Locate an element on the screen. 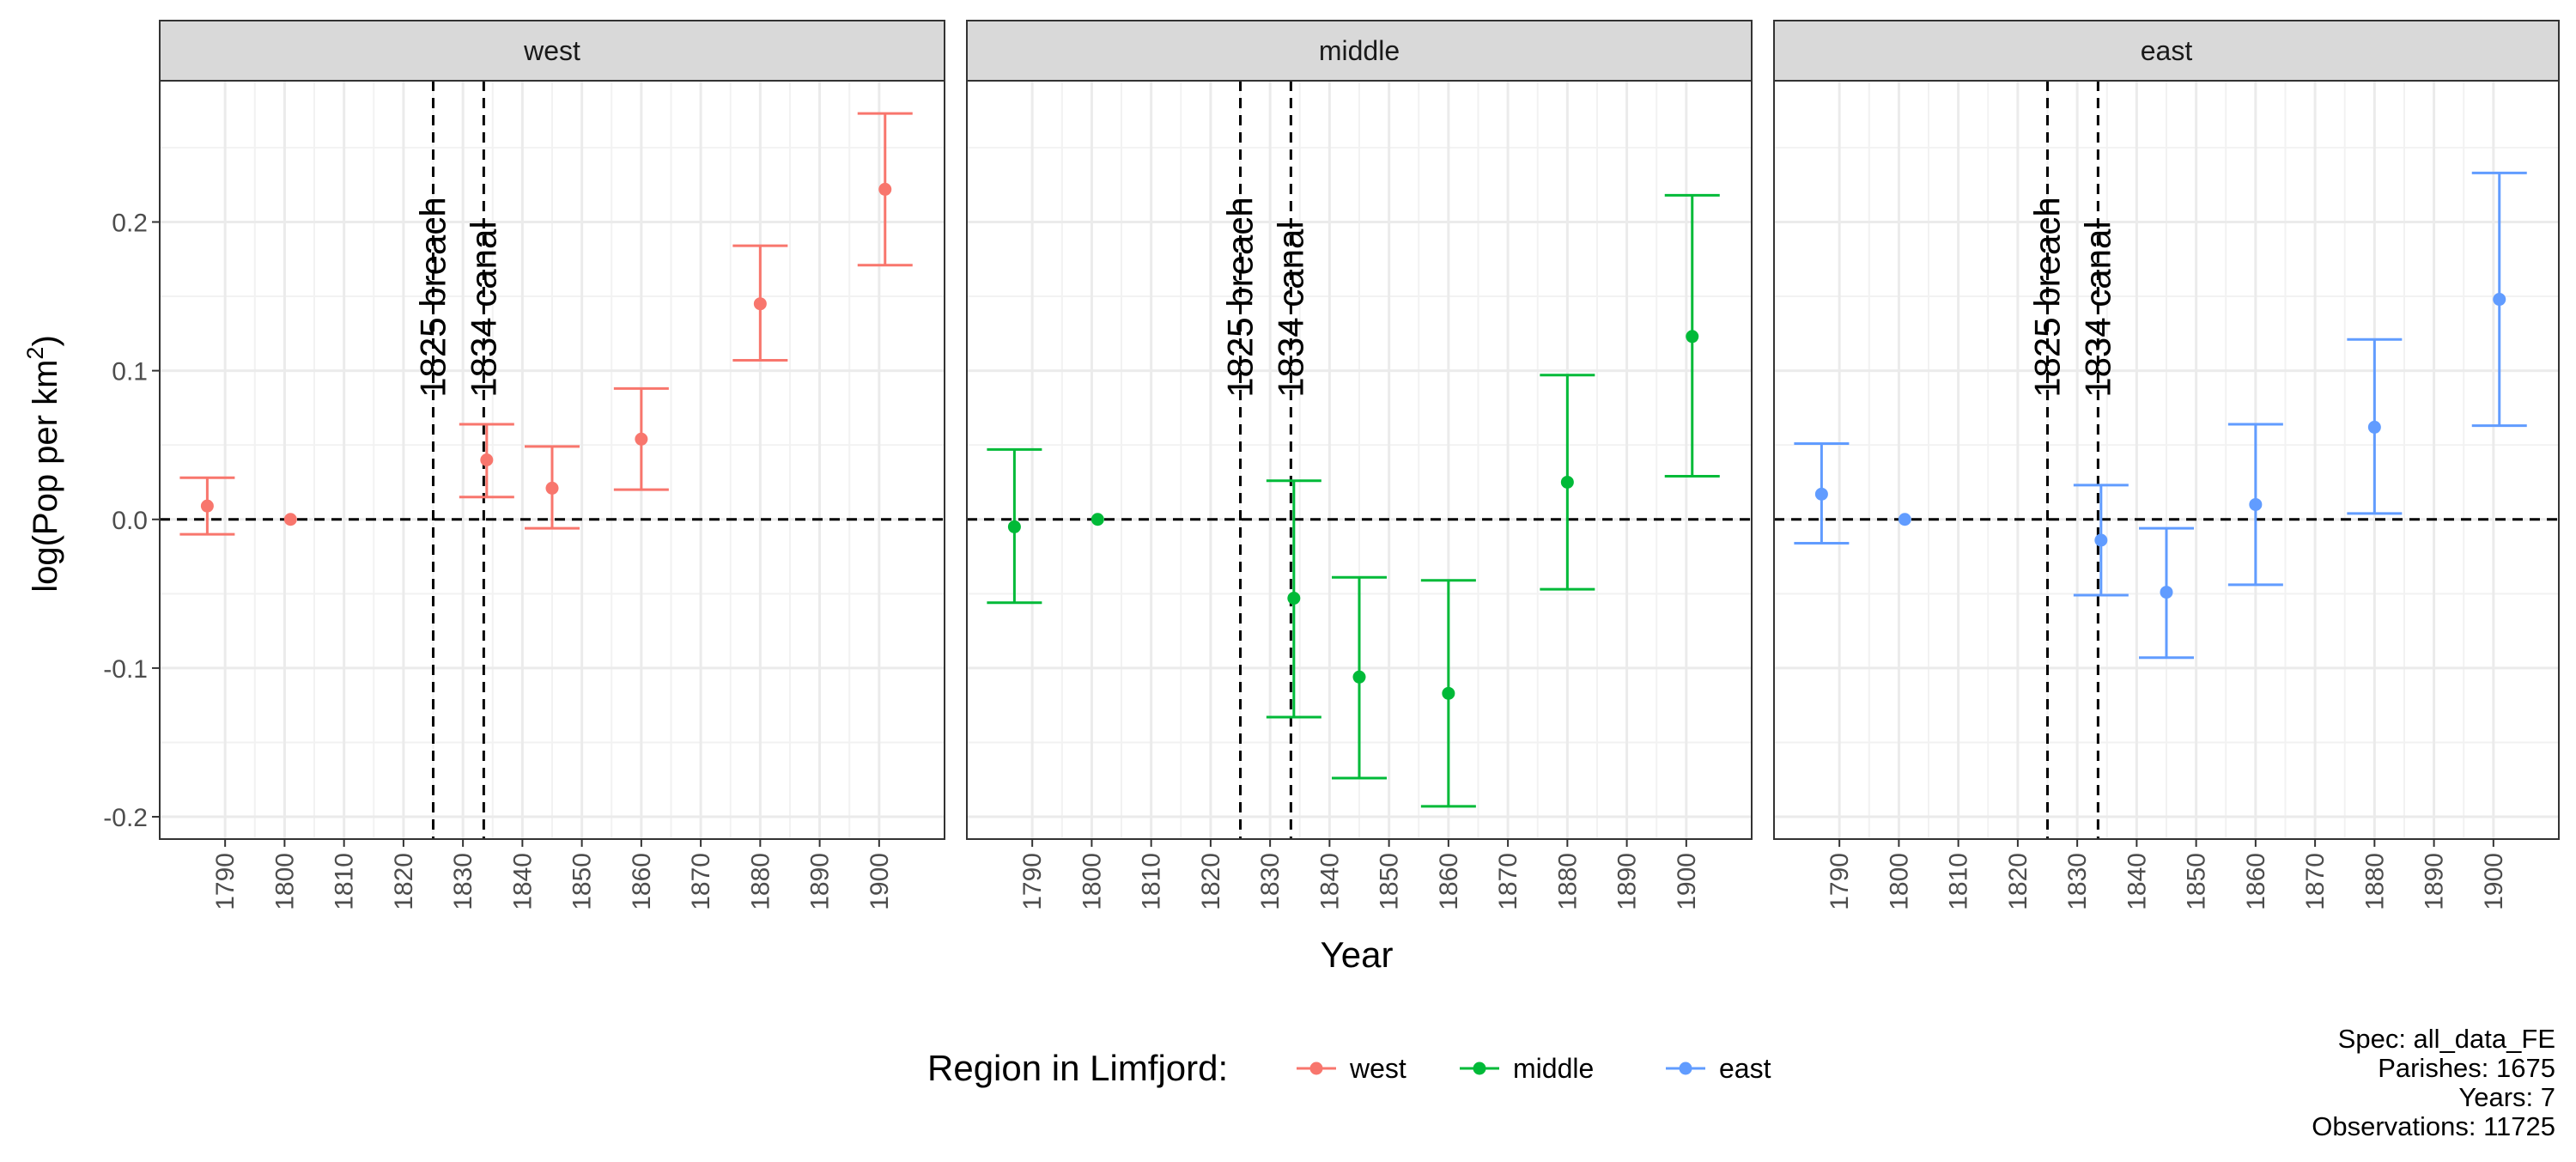  facet-strip-label: middle is located at coordinates (1360, 51).